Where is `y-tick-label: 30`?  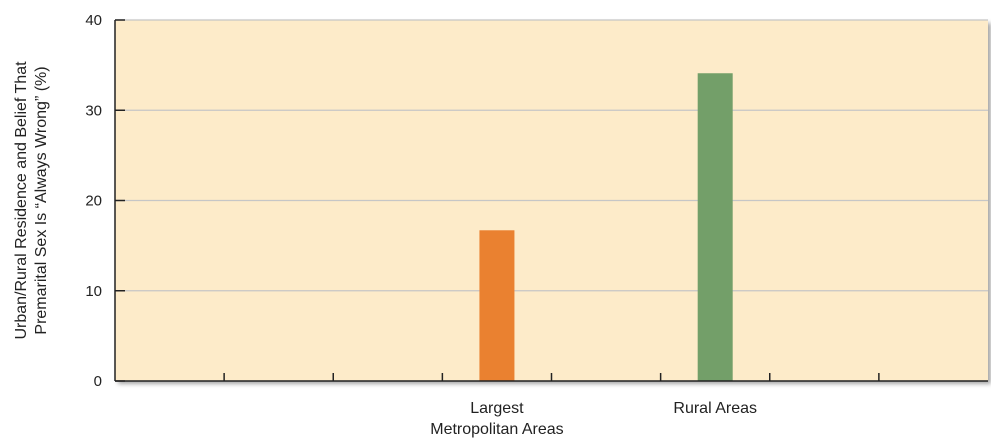
y-tick-label: 30 is located at coordinates (93, 110).